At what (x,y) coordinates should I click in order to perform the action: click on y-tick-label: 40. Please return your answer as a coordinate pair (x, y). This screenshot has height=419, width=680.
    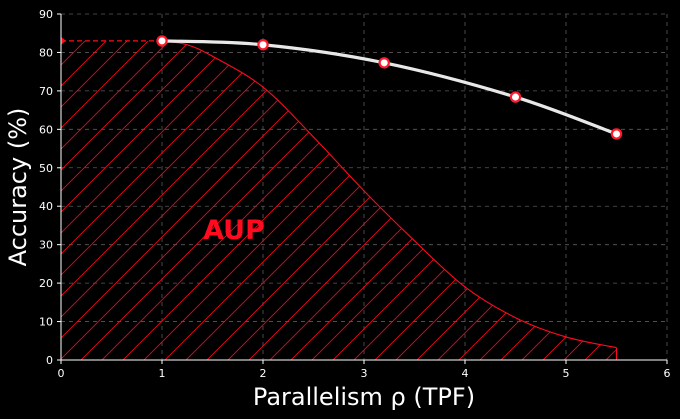
    Looking at the image, I should click on (46, 206).